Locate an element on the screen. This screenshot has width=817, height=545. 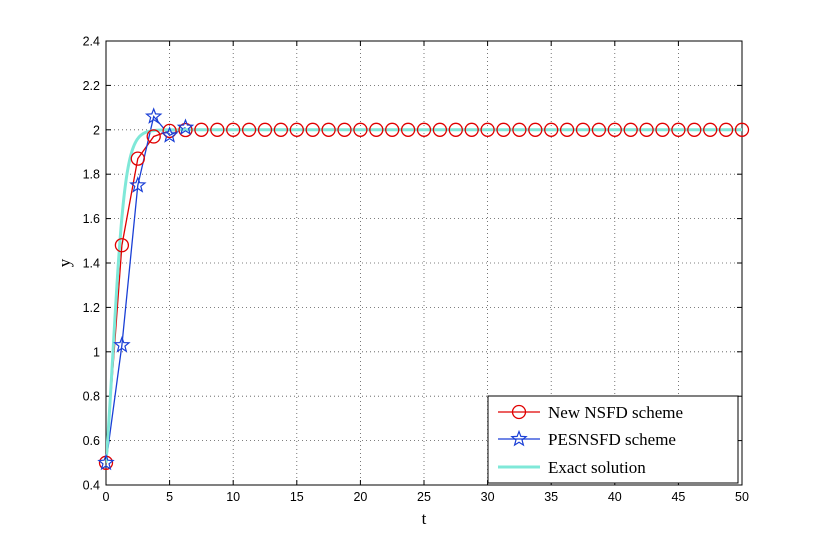
x-tick-label: 30 is located at coordinates (488, 497).